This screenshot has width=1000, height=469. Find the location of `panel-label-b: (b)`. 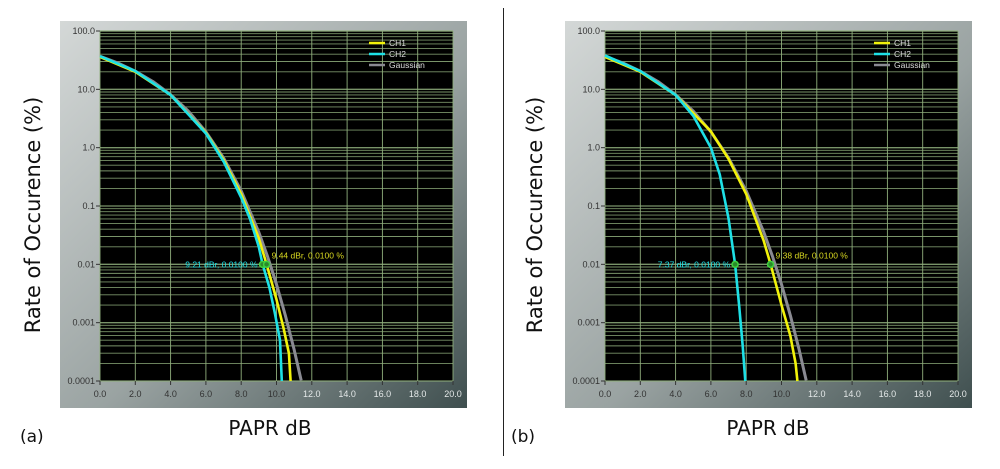

panel-label-b: (b) is located at coordinates (523, 437).